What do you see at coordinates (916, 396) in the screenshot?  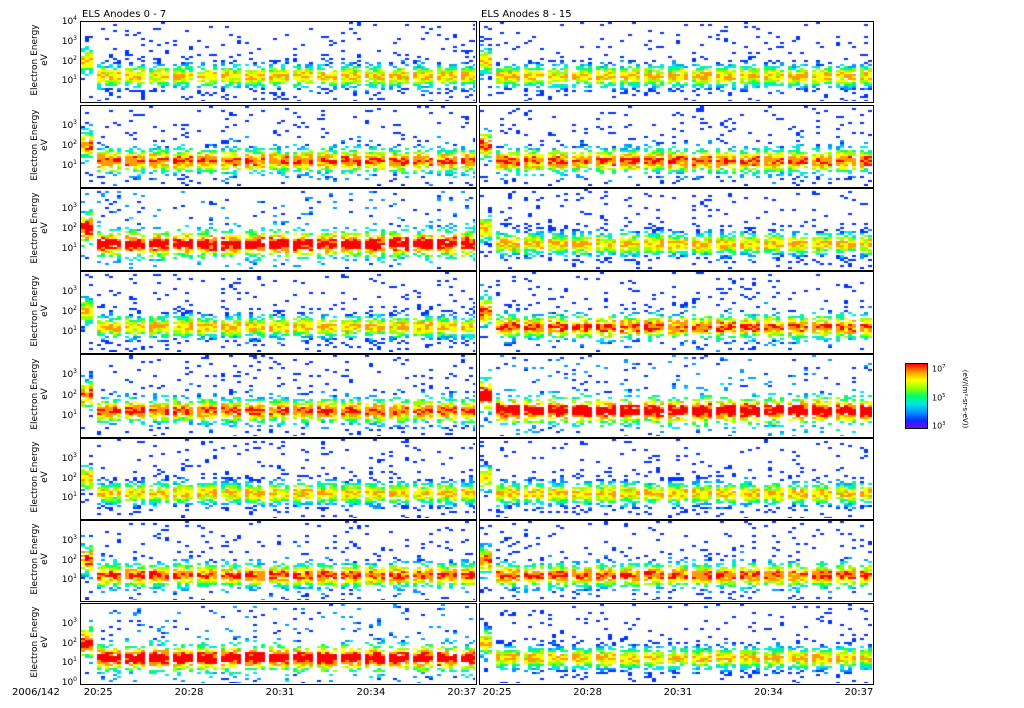 I see `colorbar` at bounding box center [916, 396].